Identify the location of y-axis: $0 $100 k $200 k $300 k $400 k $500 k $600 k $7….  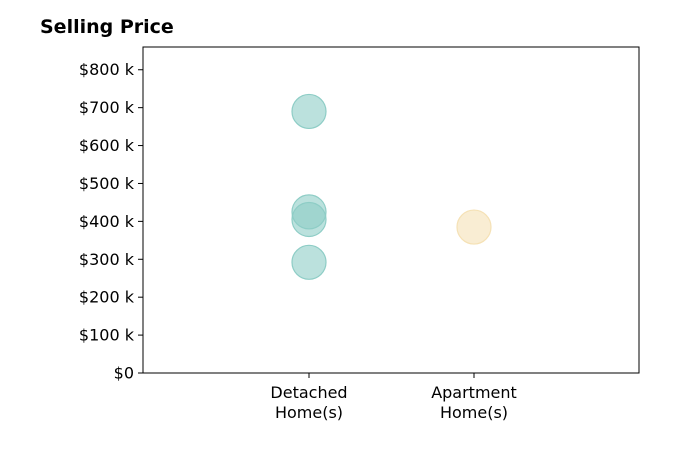
(111, 221).